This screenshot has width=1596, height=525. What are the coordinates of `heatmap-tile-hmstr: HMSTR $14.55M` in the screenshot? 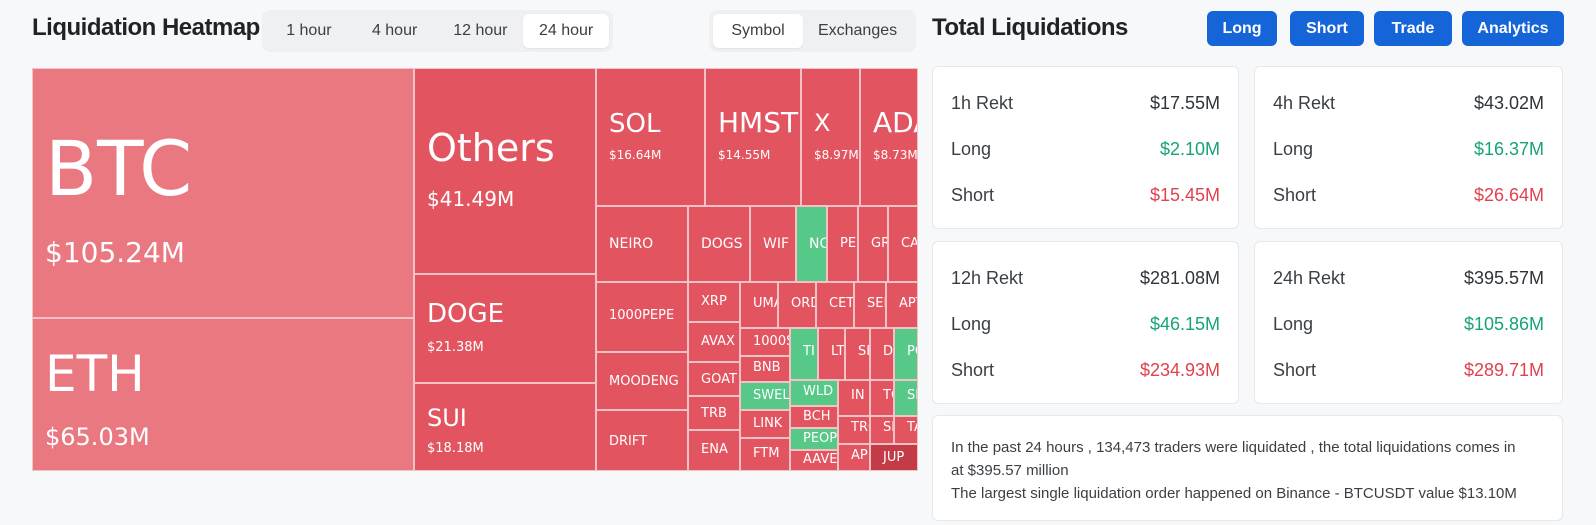 It's located at (753, 137).